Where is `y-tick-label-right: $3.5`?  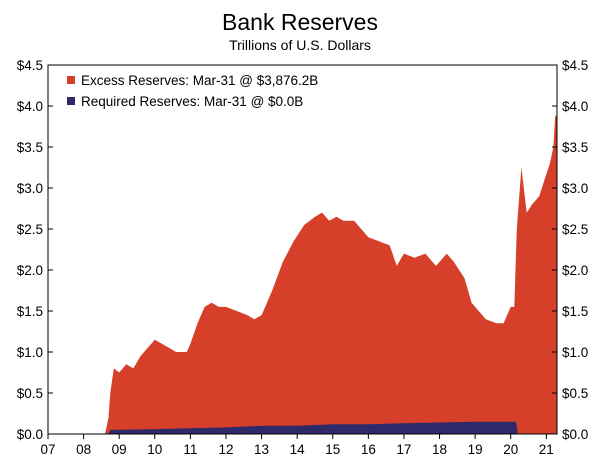
y-tick-label-right: $3.5 is located at coordinates (575, 147).